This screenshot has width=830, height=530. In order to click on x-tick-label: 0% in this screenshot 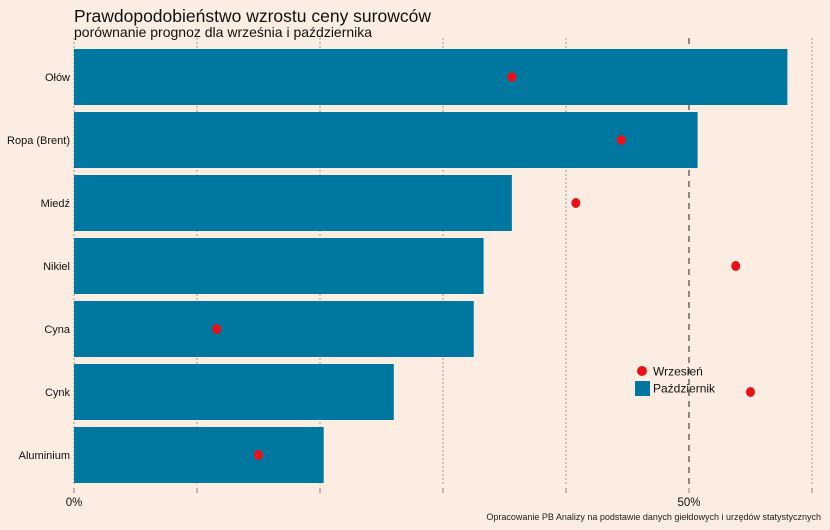, I will do `click(74, 503)`.